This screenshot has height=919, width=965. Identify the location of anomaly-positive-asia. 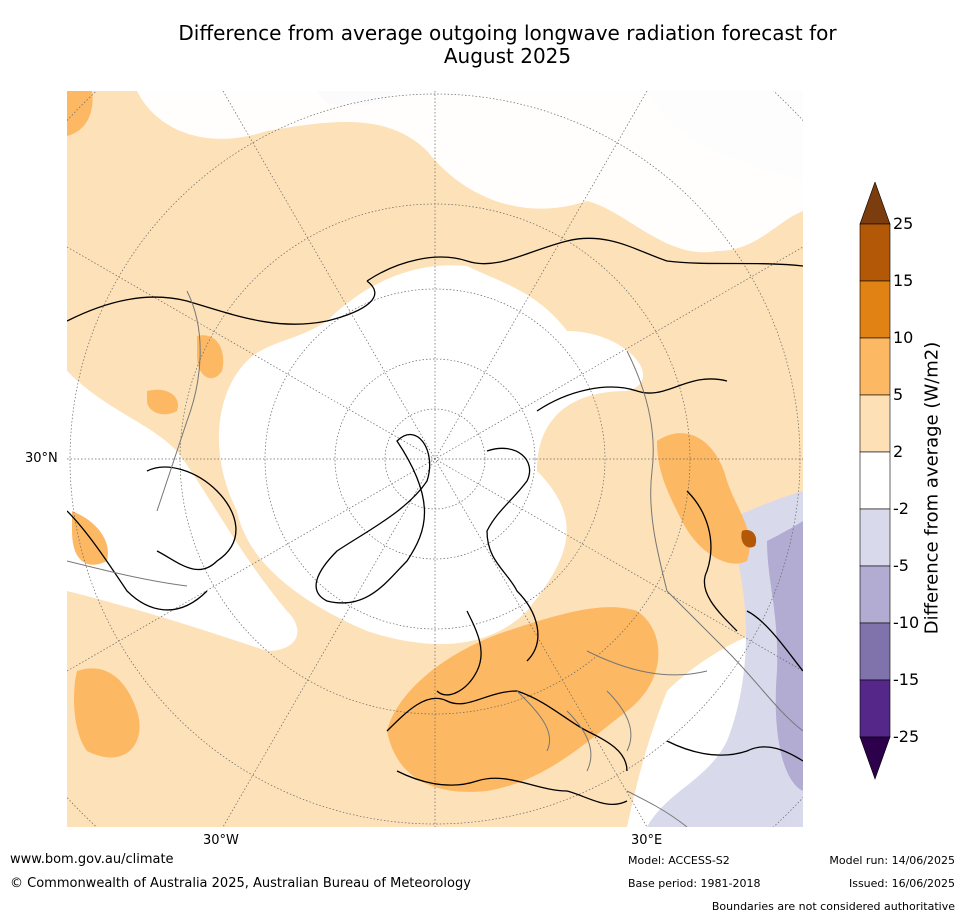
(703, 498).